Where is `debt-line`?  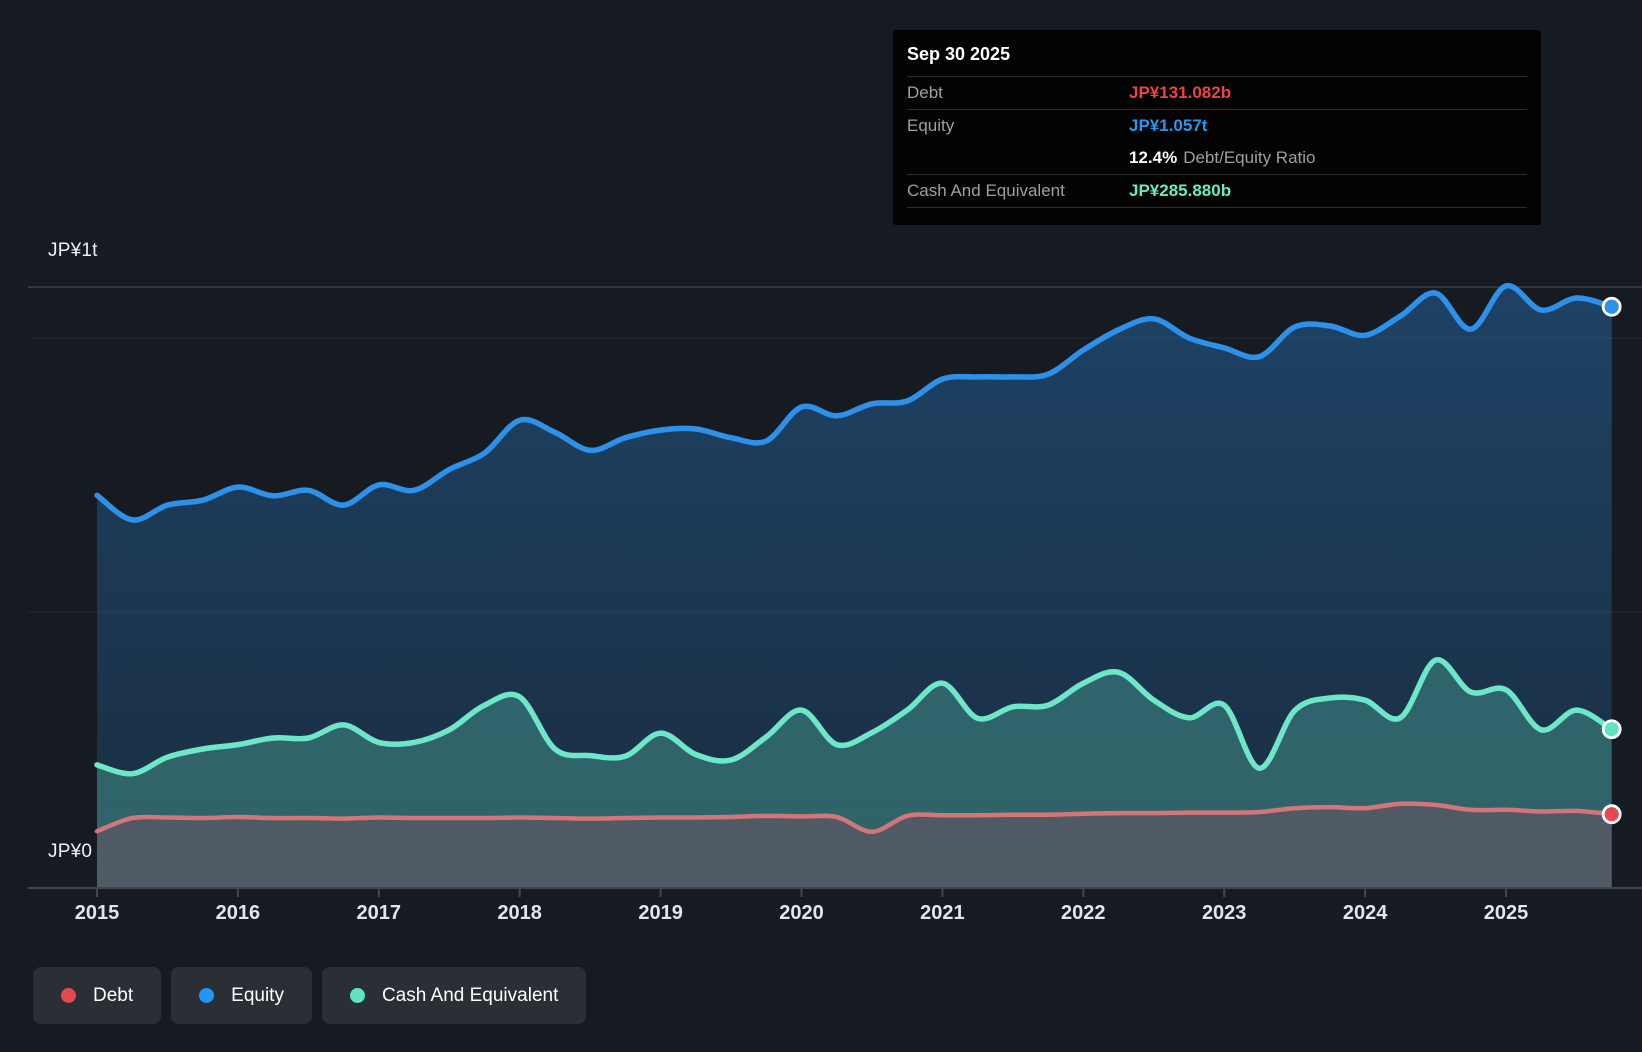
debt-line is located at coordinates (854, 817).